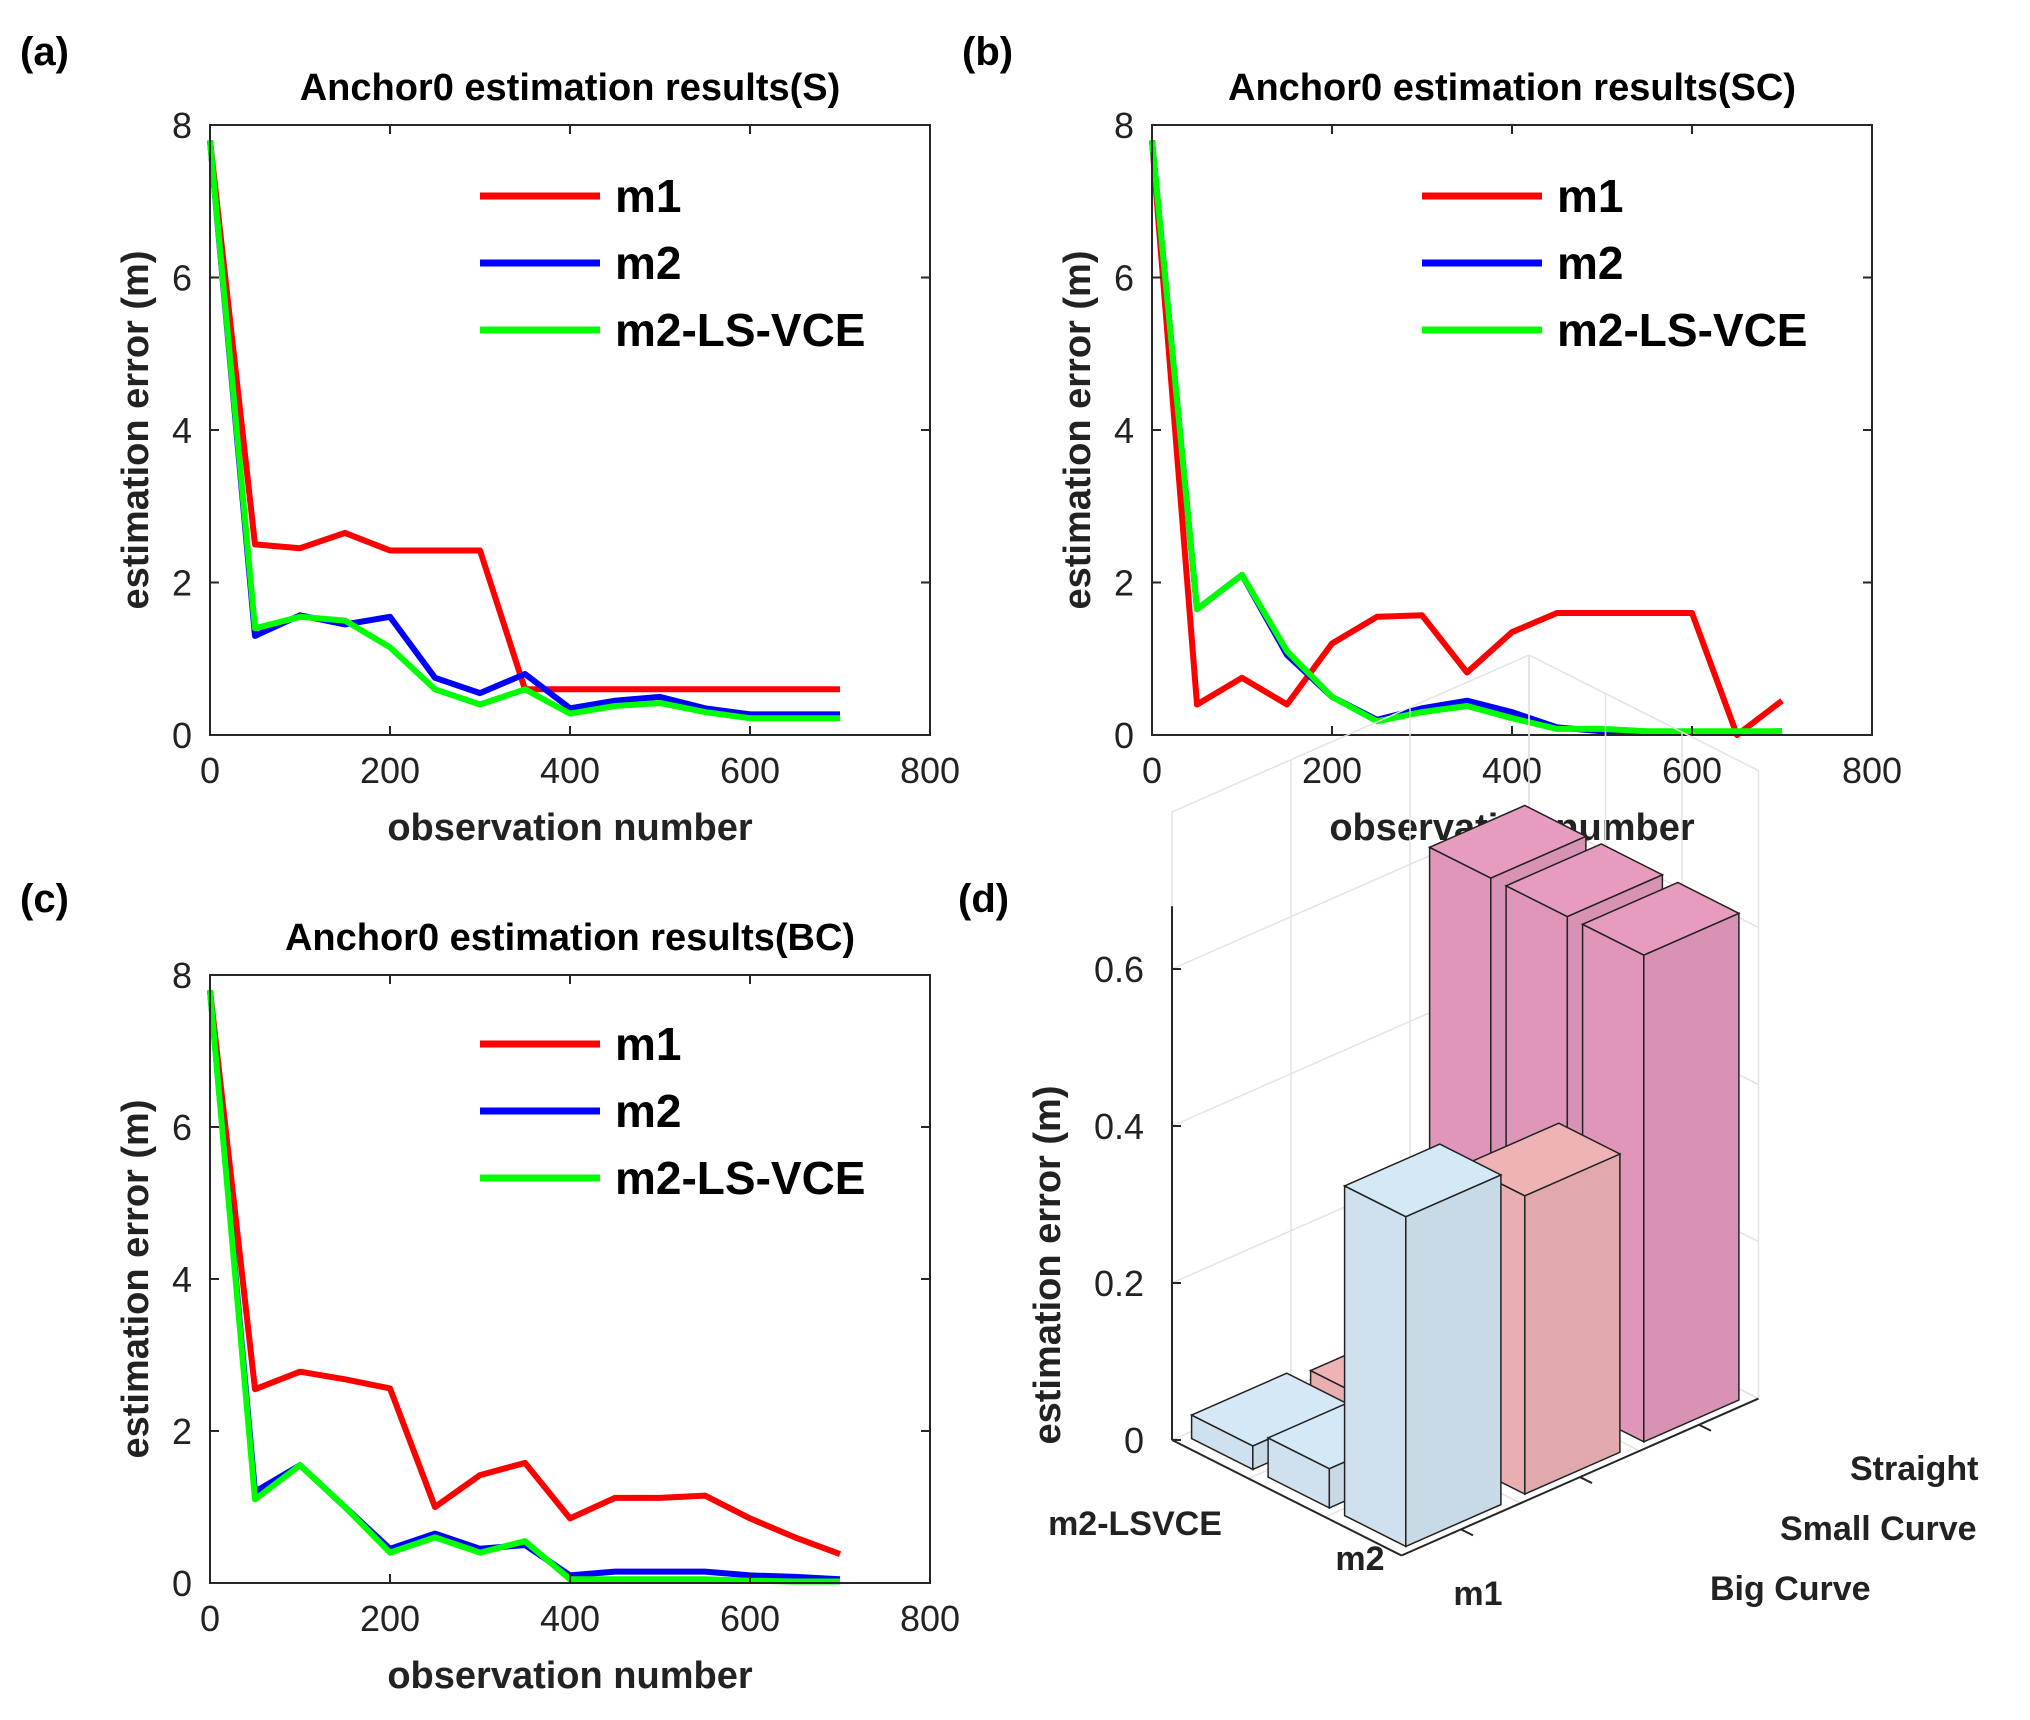 The width and height of the screenshot is (2030, 1720). Describe the element at coordinates (1878, 1529) in the screenshot. I see `y-category-label: Small Curve` at that location.